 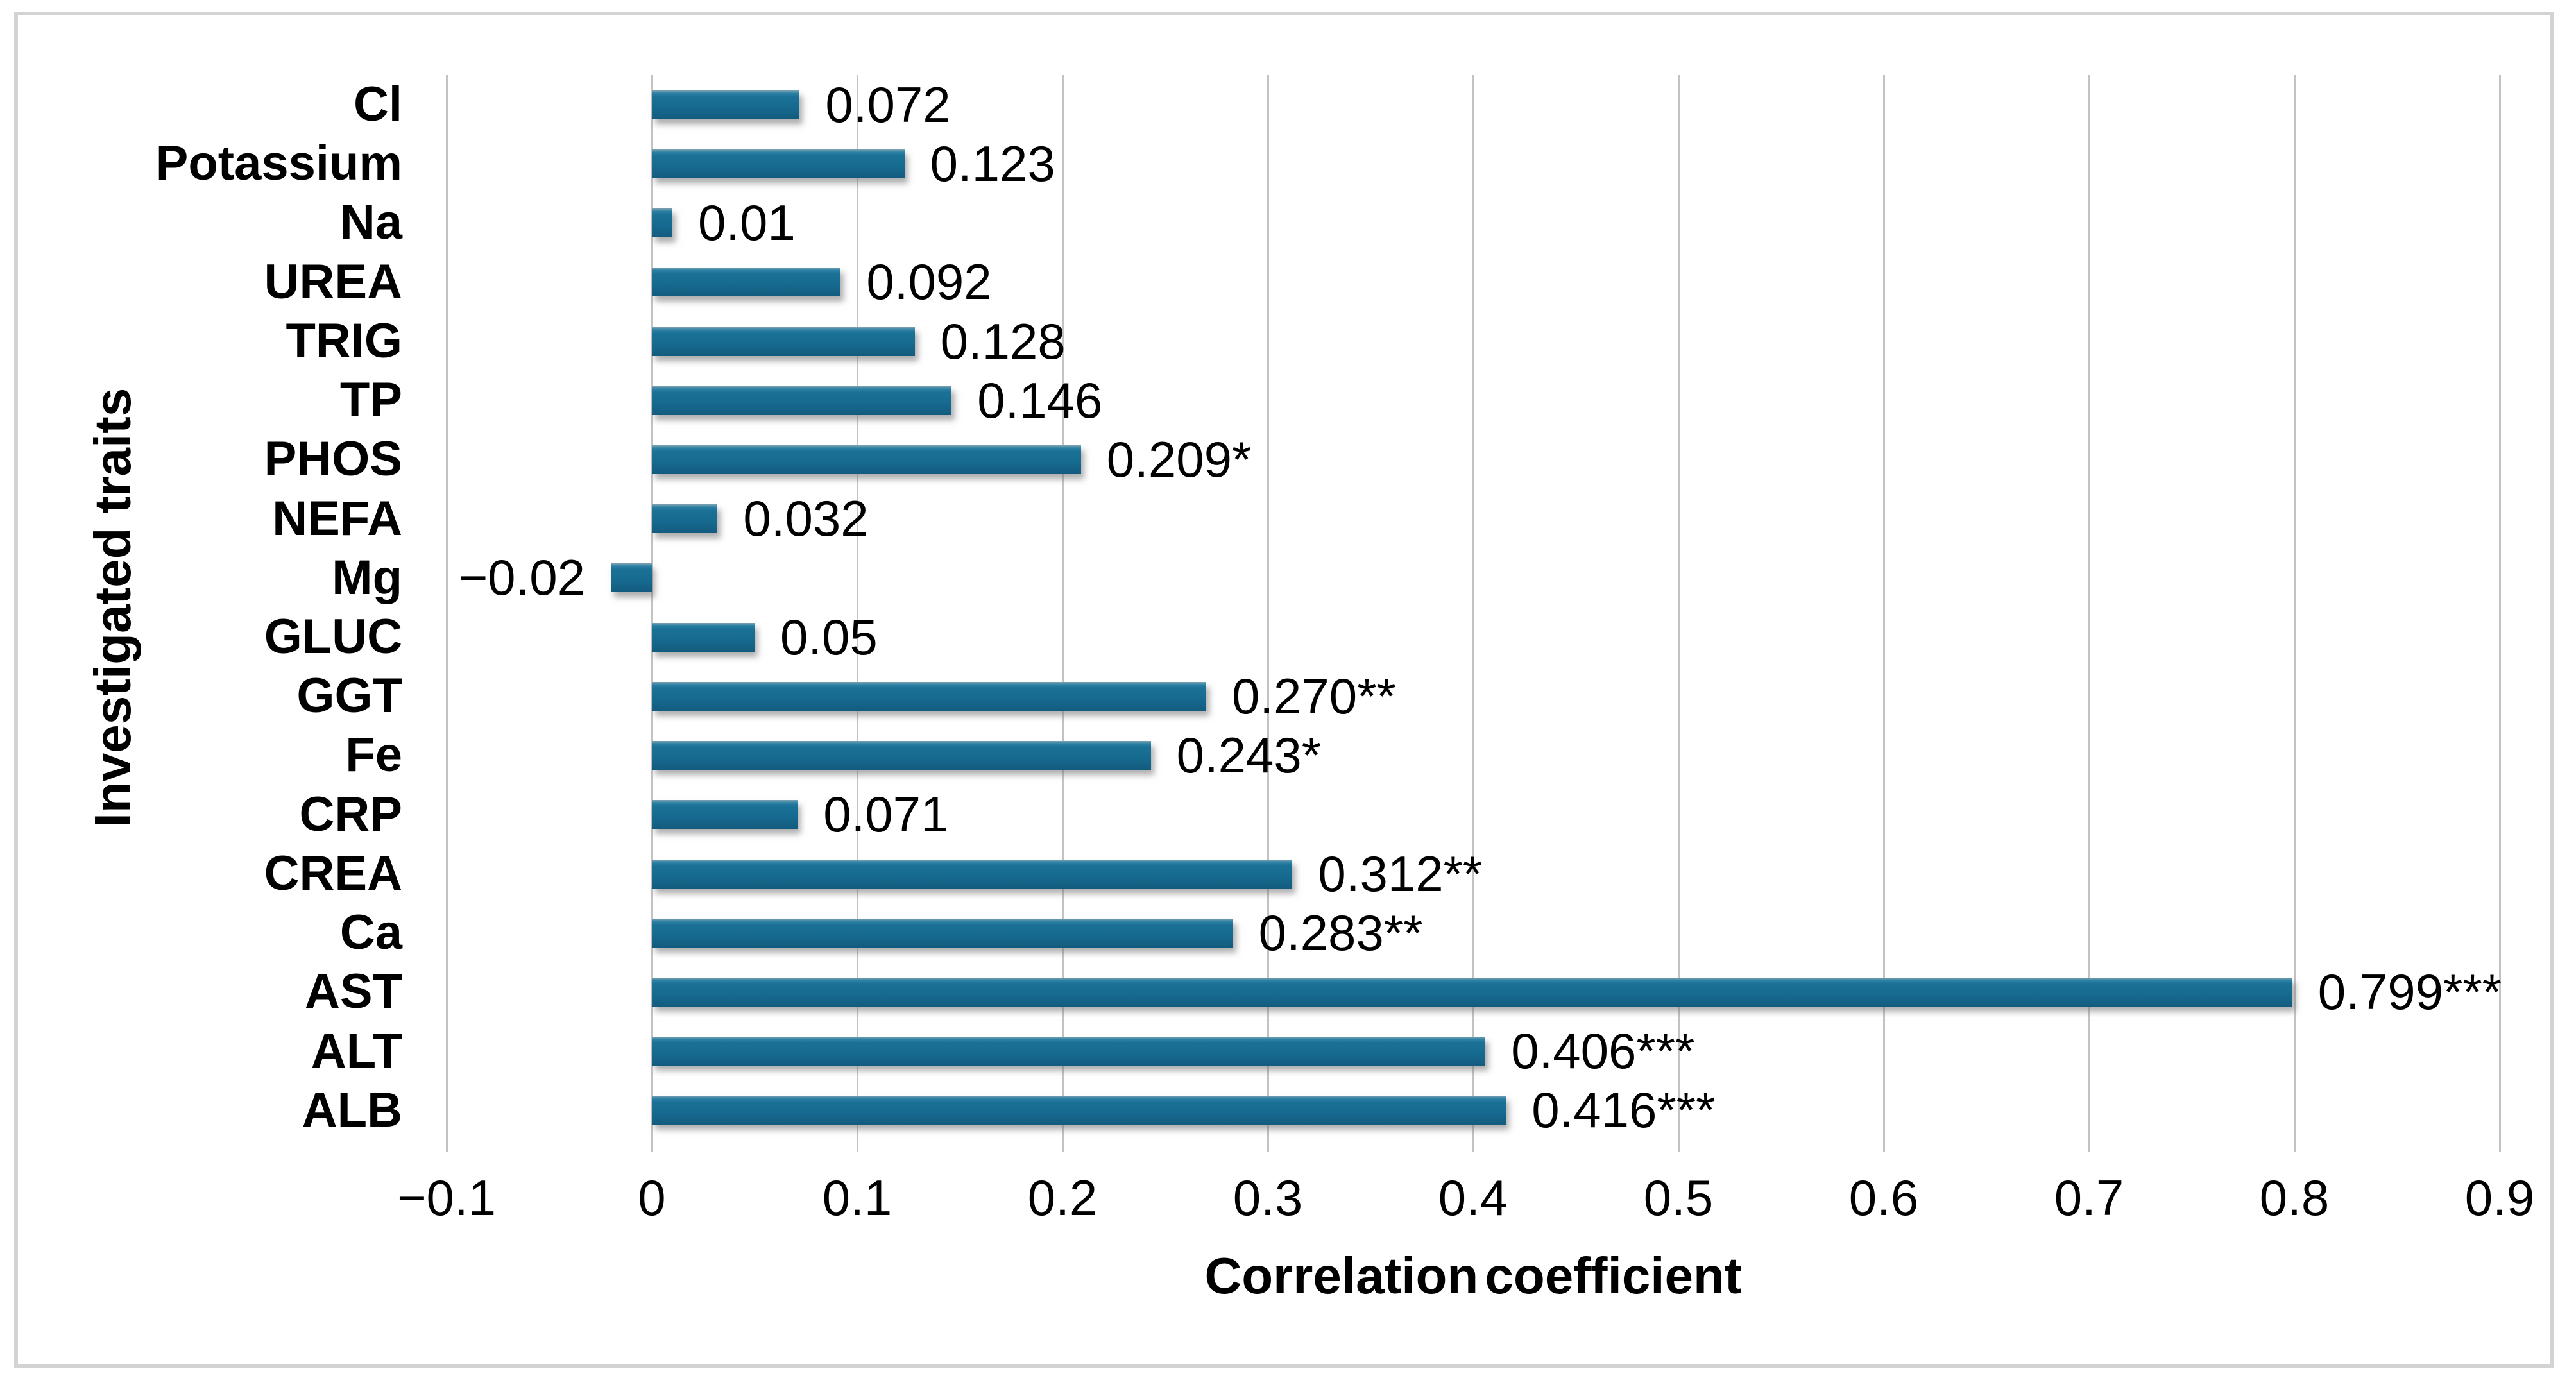 I want to click on x-tick-label: 0, so click(x=652, y=1198).